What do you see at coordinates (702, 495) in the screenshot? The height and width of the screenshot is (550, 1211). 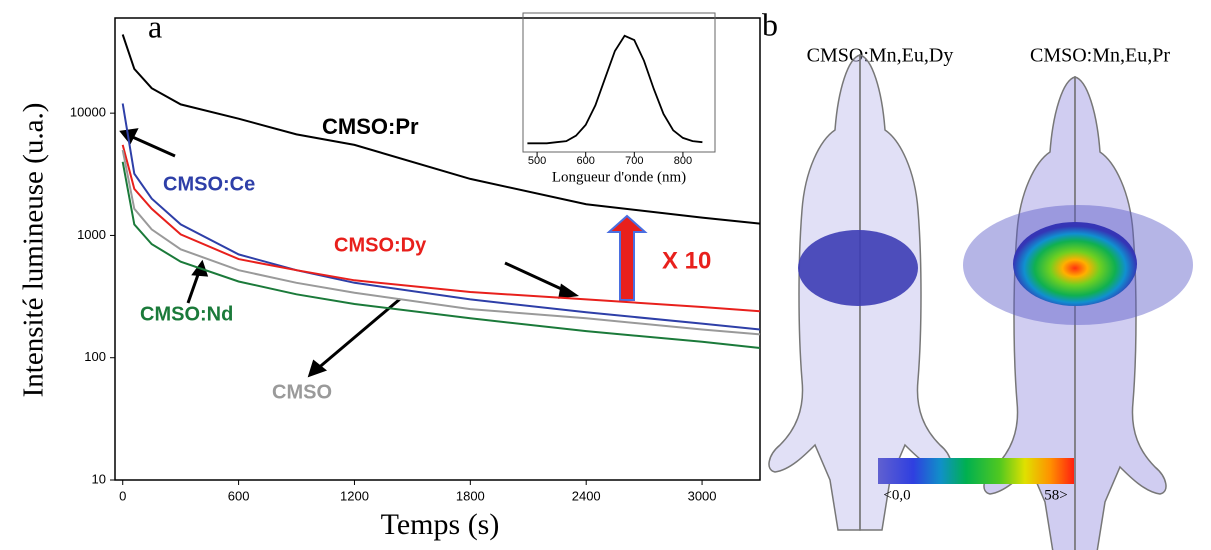 I see `x-tick-label: 3000` at bounding box center [702, 495].